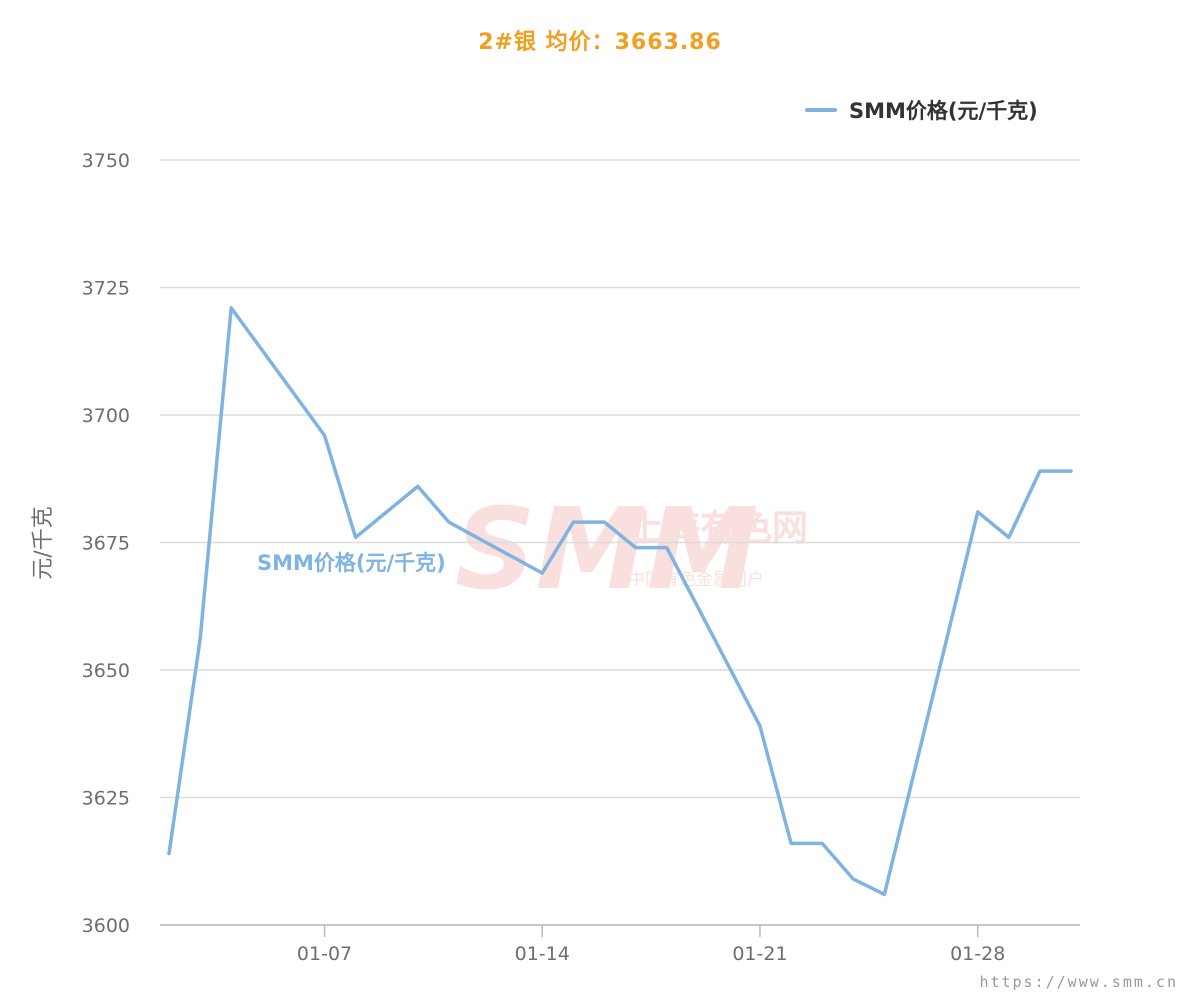 The image size is (1200, 1000). I want to click on y-tick-label: 3675, so click(106, 544).